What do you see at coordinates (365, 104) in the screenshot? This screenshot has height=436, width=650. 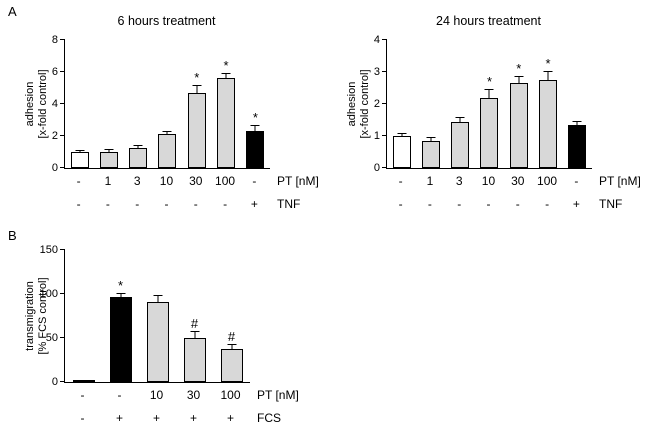 I see `y-axis-label-line2: [x-fold control]` at bounding box center [365, 104].